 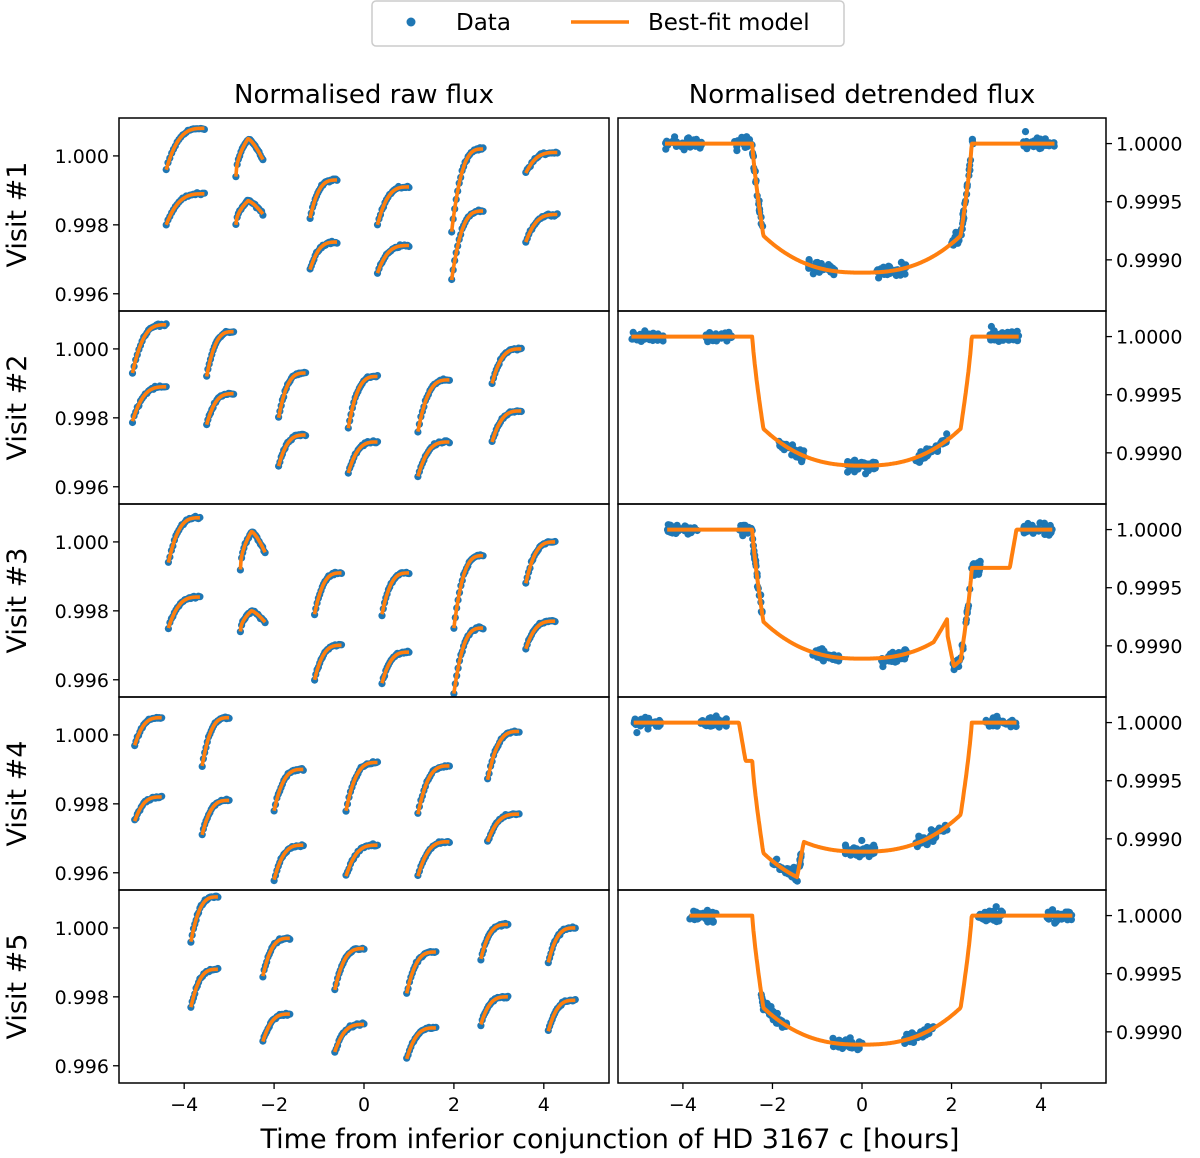 I want to click on column-title-raw: Normalised raw flux, so click(x=364, y=95).